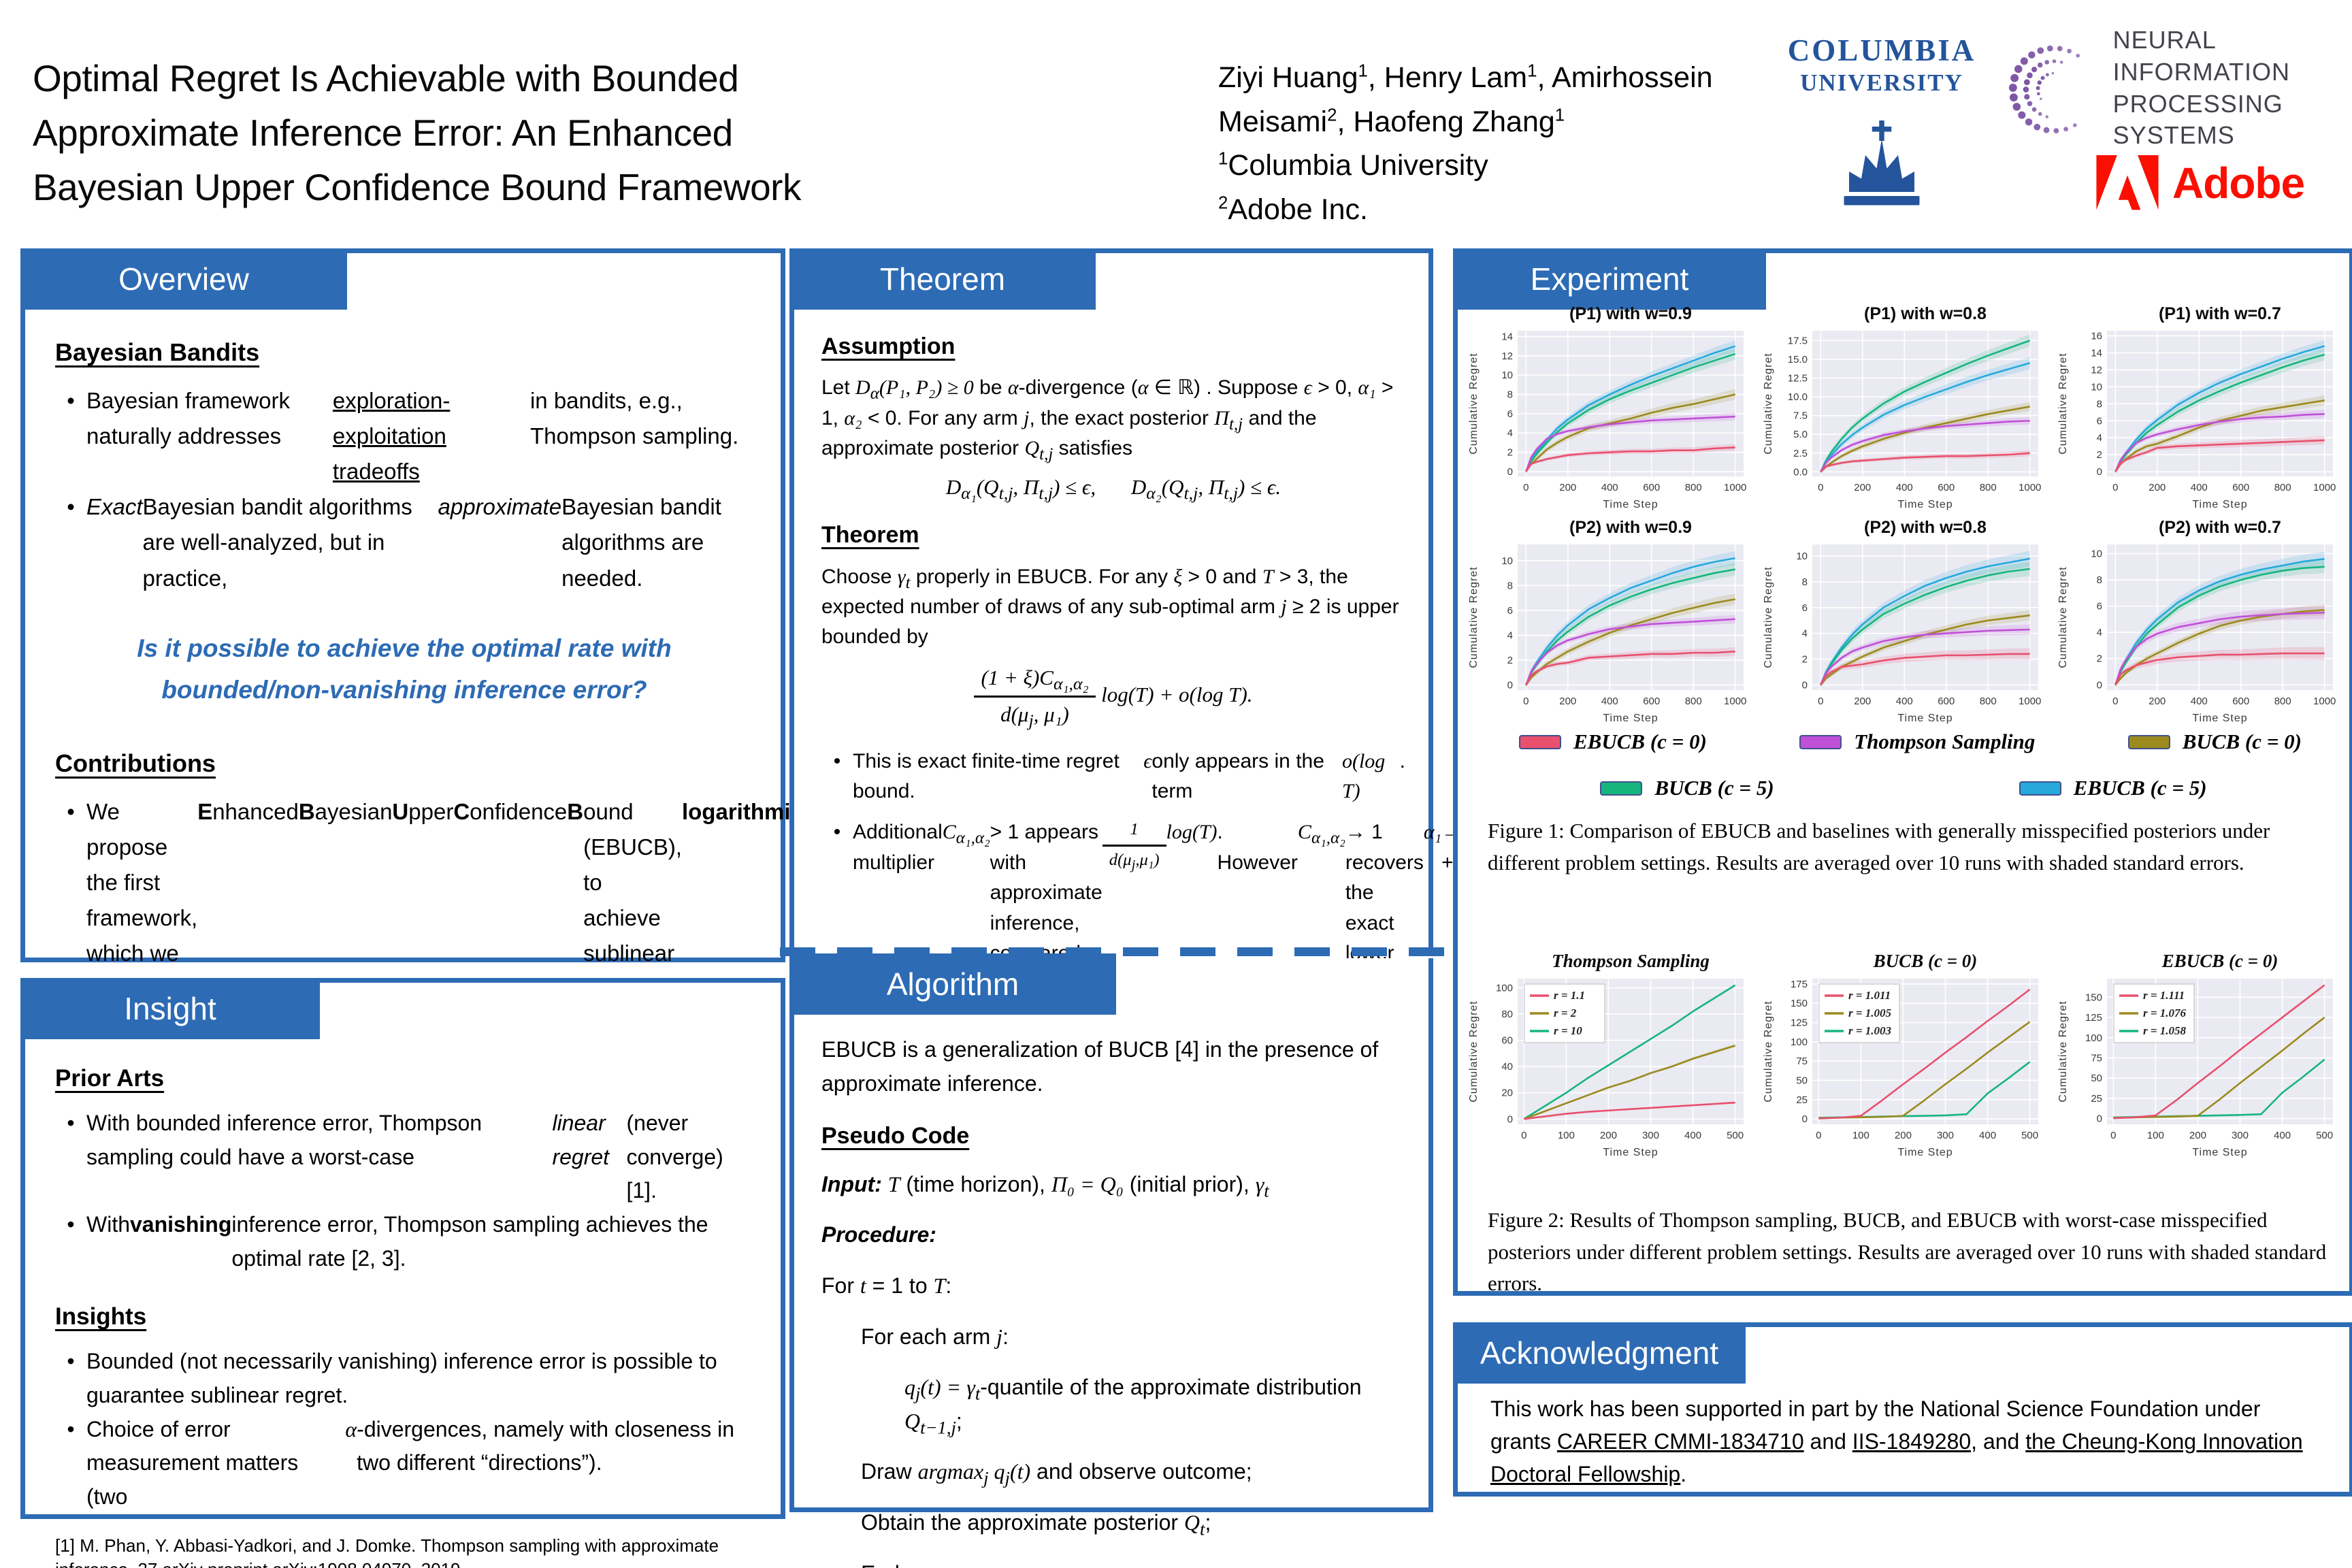  I want to click on svg-text: 25, so click(2097, 1099).